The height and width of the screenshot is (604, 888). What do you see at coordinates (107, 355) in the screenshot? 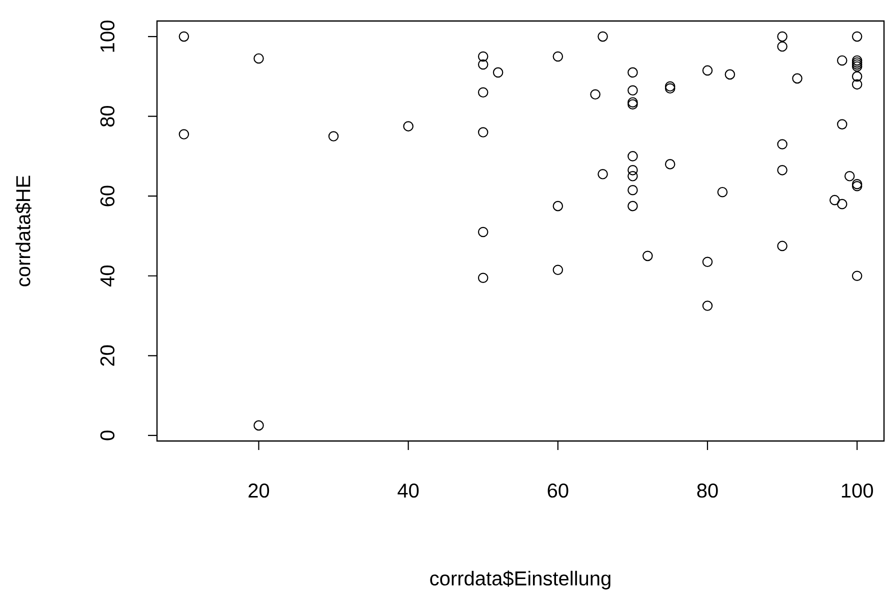
I see `y-tick-label: 20` at bounding box center [107, 355].